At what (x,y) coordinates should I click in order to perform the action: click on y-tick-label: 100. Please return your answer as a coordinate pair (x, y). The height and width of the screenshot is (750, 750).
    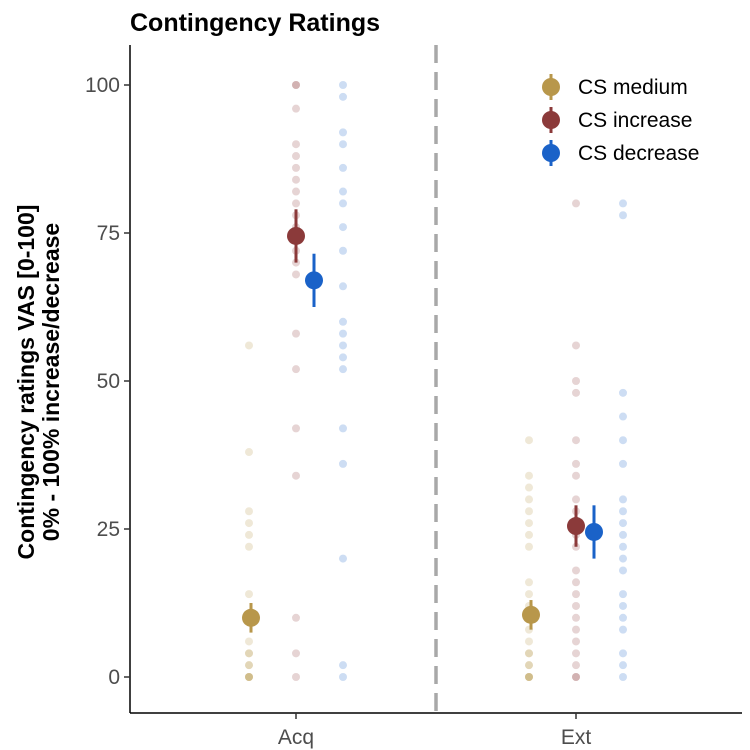
    Looking at the image, I should click on (102, 85).